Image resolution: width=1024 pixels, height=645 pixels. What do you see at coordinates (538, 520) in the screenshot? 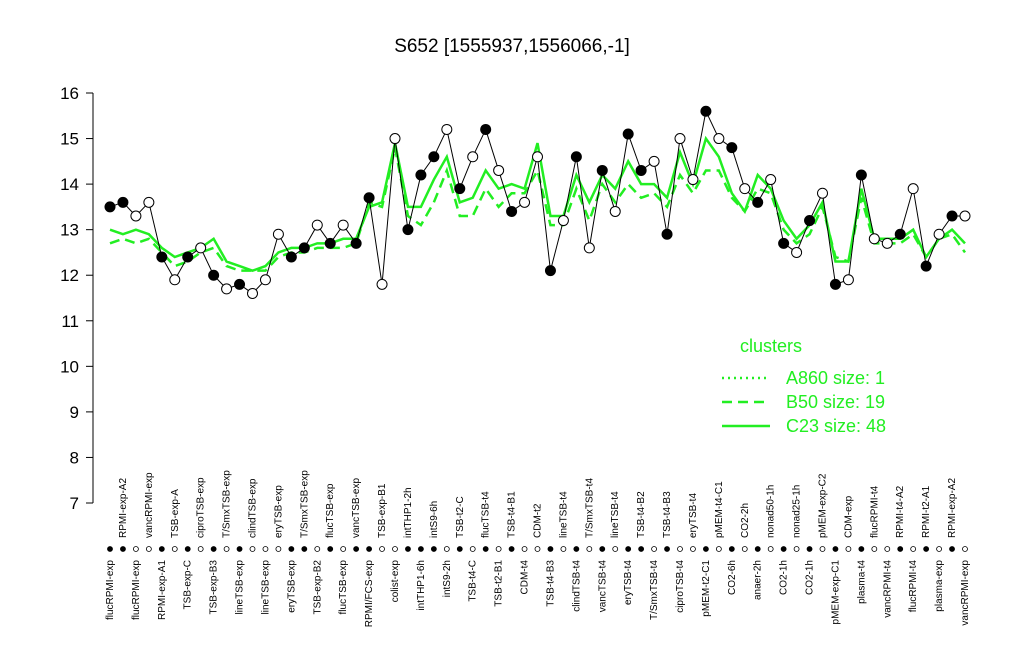
I see `x-tick-label: CDM-t2` at bounding box center [538, 520].